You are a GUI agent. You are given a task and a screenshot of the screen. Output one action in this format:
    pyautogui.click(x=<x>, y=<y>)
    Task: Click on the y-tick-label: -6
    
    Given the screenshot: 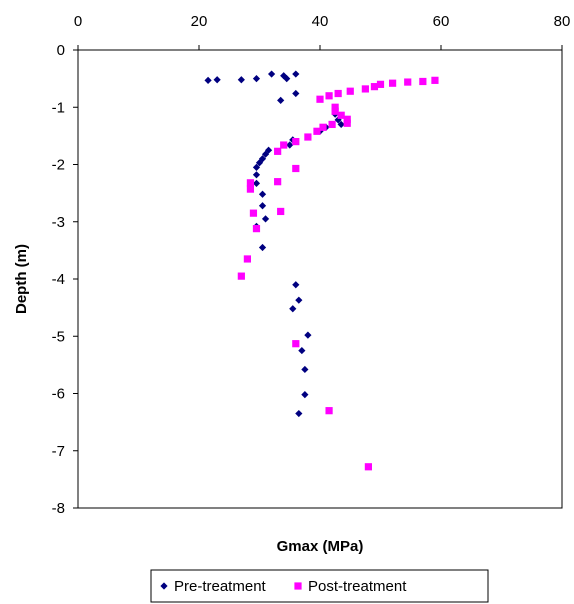 What is the action you would take?
    pyautogui.click(x=58, y=394)
    